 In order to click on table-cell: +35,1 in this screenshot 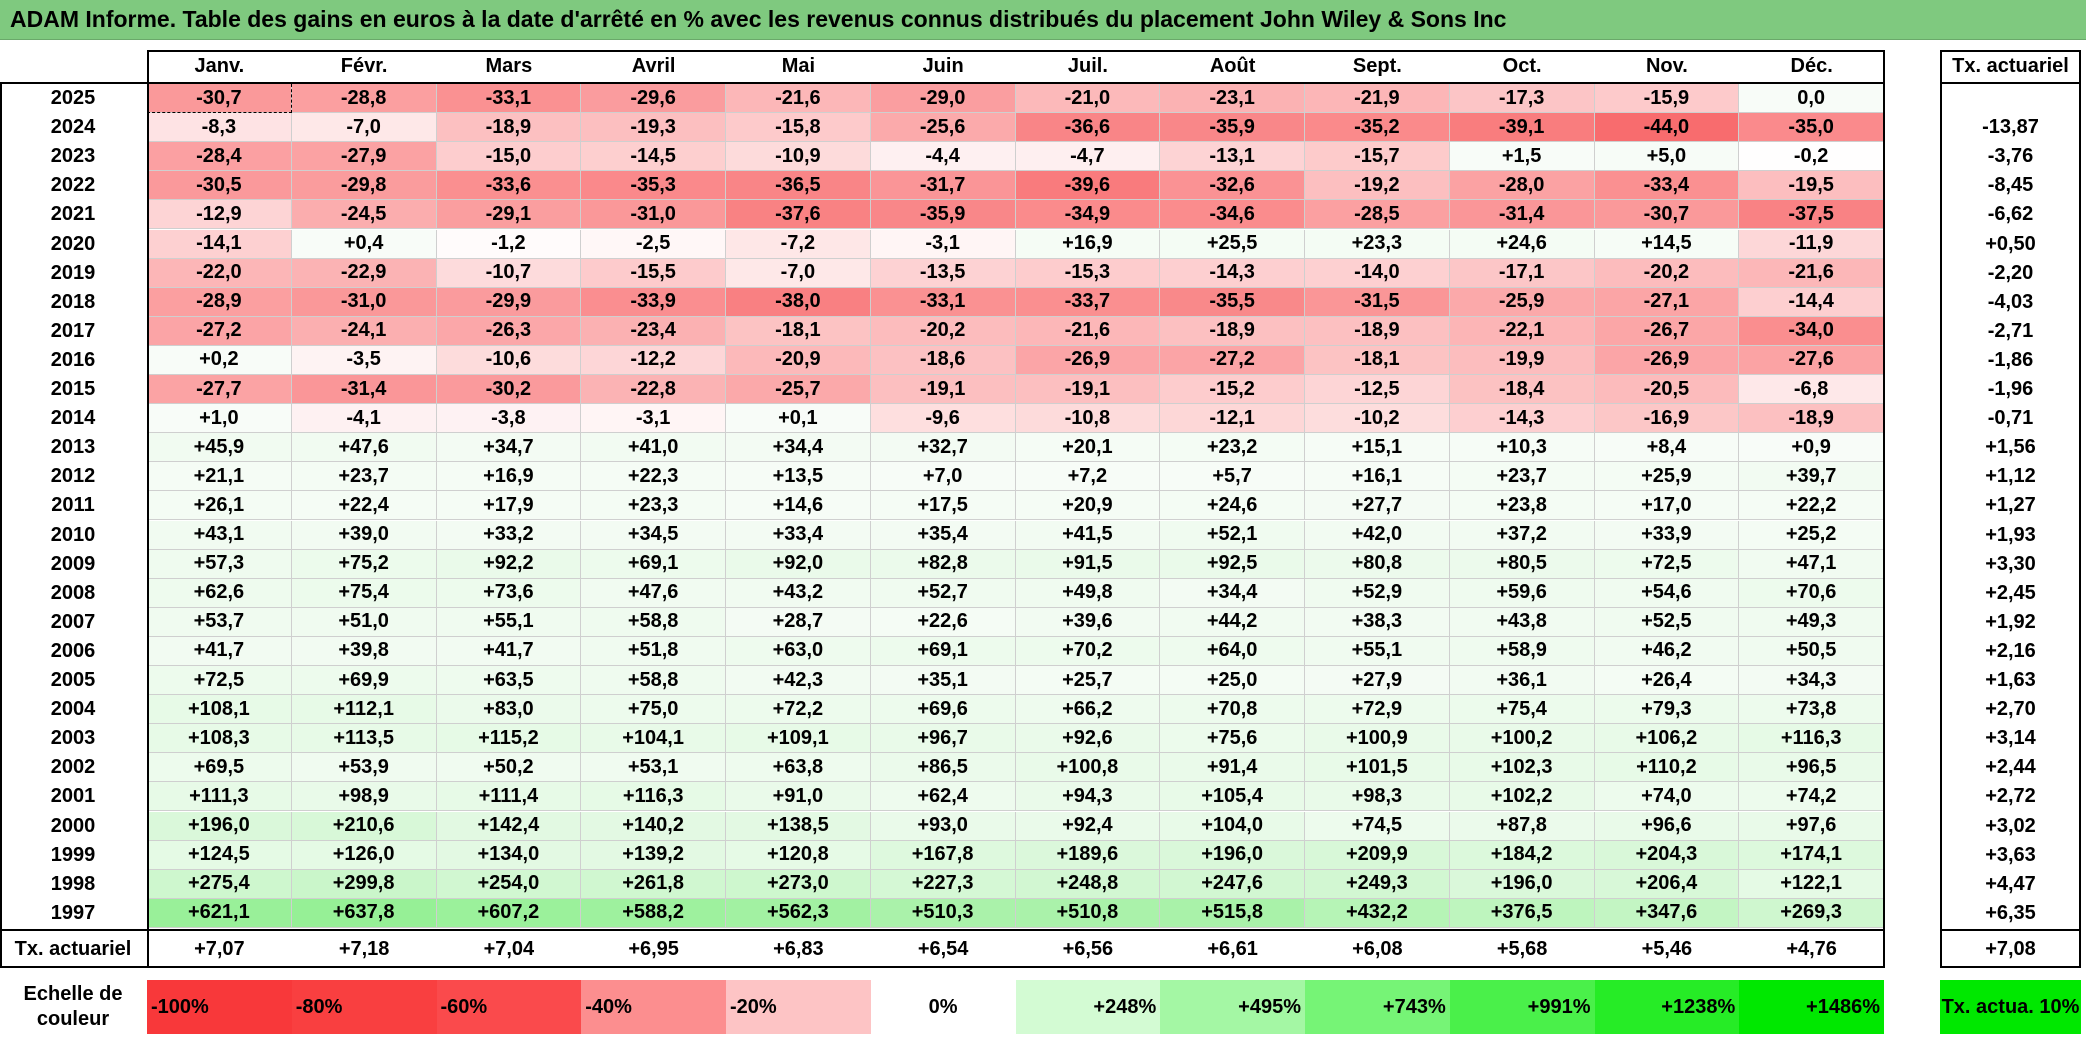, I will do `click(943, 681)`.